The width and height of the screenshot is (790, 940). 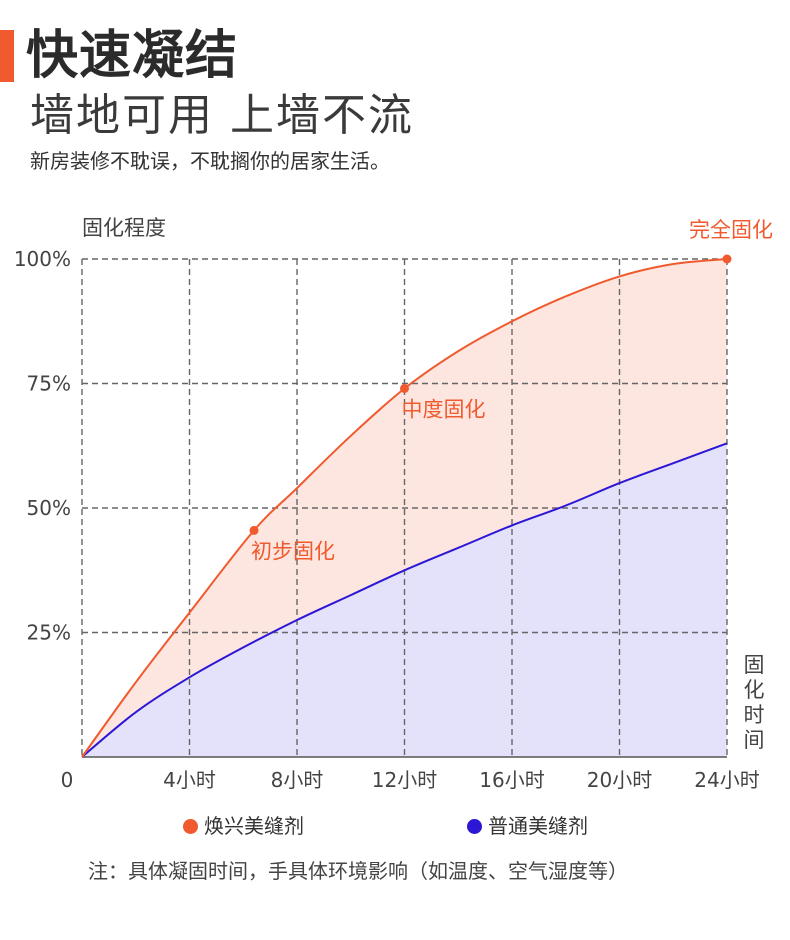 What do you see at coordinates (254, 826) in the screenshot?
I see `legend-label-fast: 焕兴美缝剂` at bounding box center [254, 826].